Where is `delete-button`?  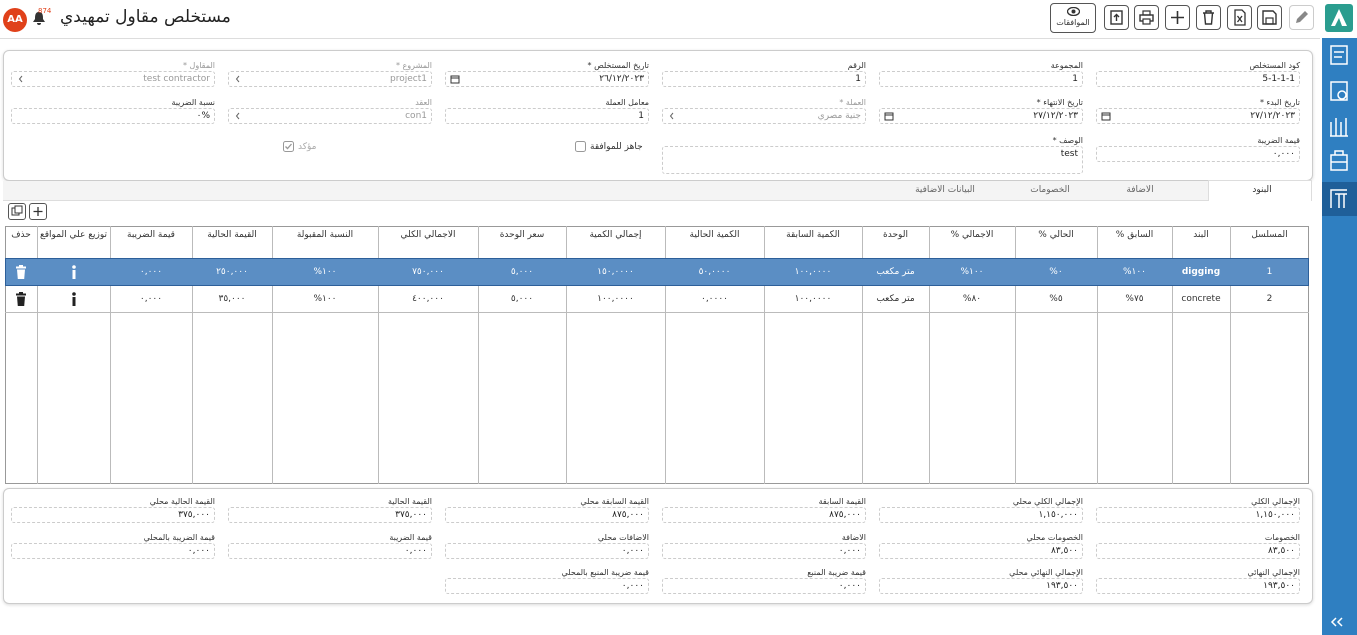 delete-button is located at coordinates (1208, 17).